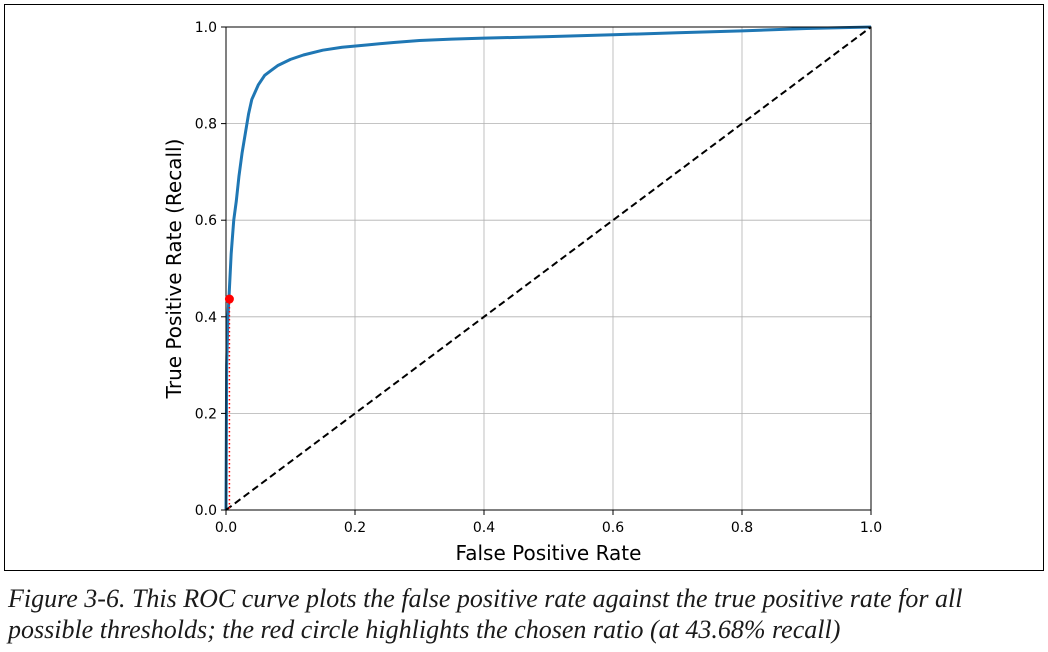 The image size is (1048, 652). I want to click on y-tick-label: 0.6, so click(206, 221).